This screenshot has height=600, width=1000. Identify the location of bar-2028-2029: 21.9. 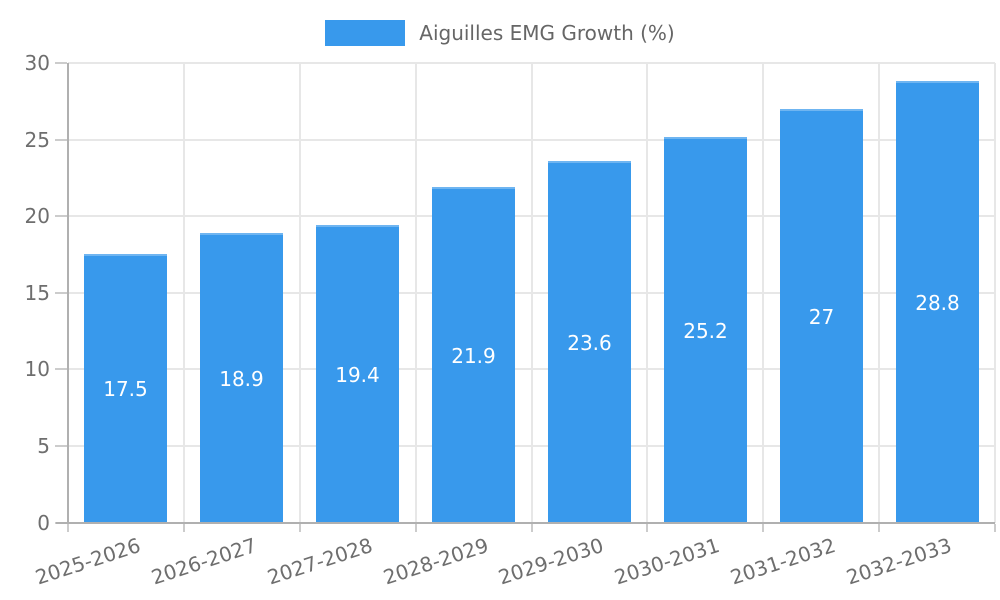
(473, 355).